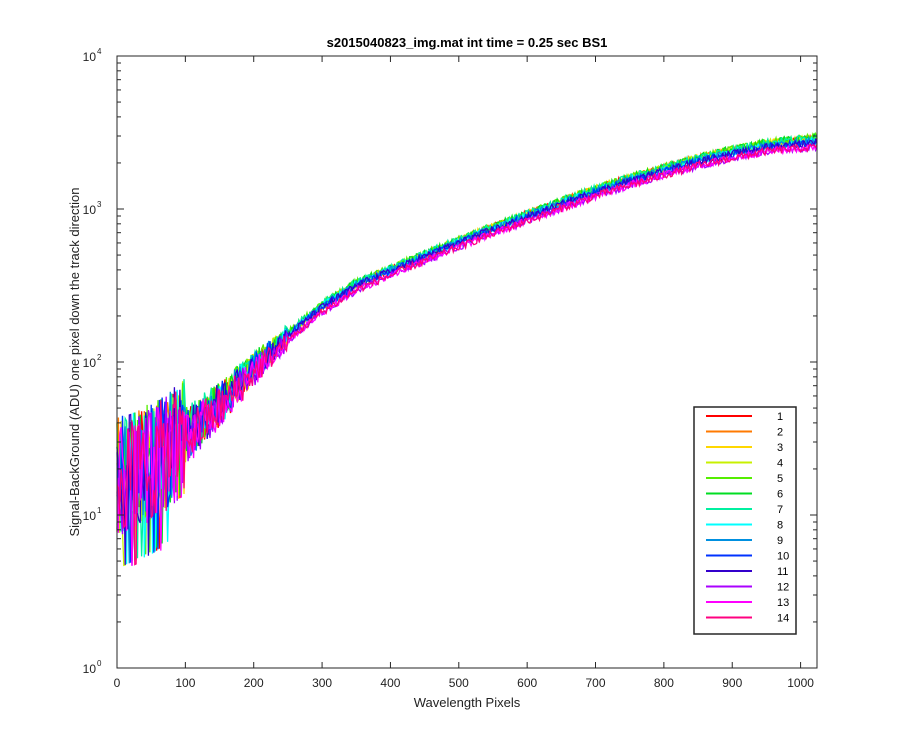 Image resolution: width=900 pixels, height=750 pixels. What do you see at coordinates (99, 663) in the screenshot?
I see `y-tick-exponent: 0` at bounding box center [99, 663].